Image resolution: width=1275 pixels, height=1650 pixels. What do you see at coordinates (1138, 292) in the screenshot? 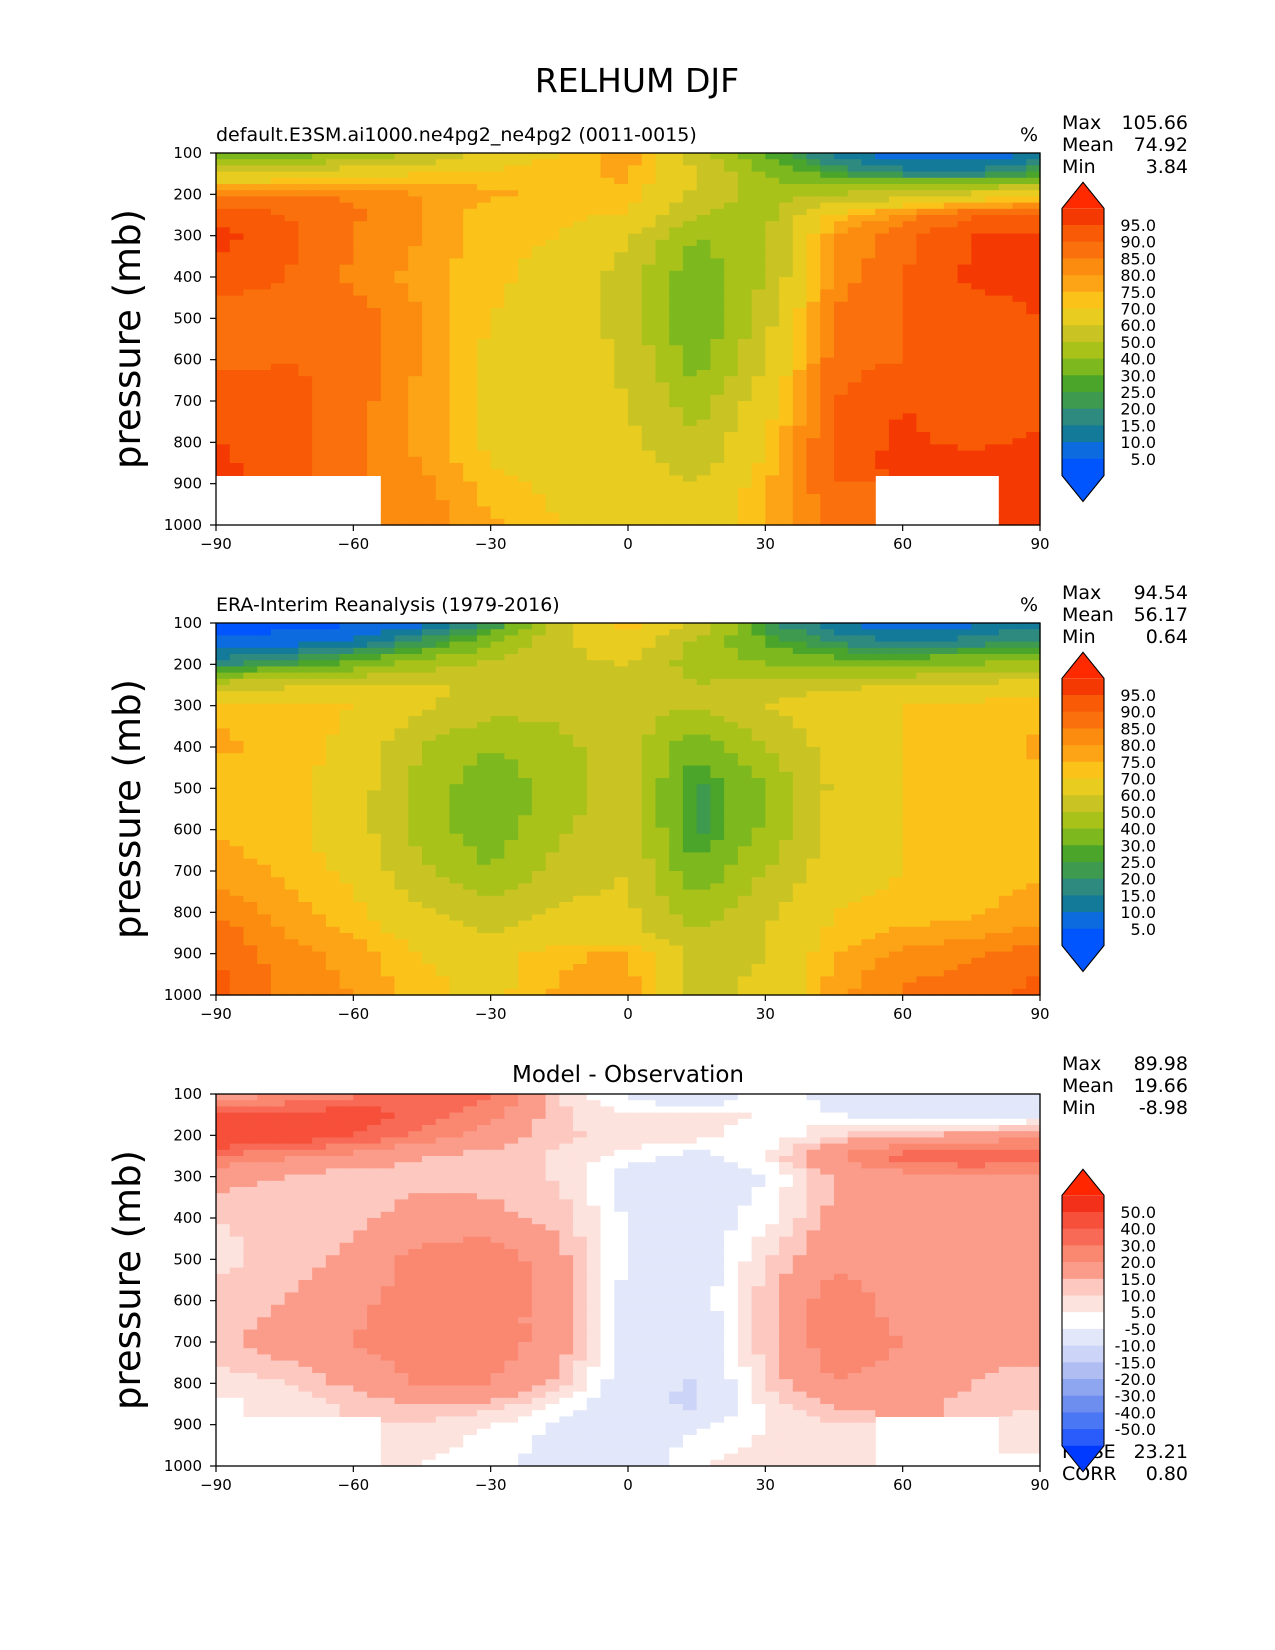
I see `colorbar-label: 75.0` at bounding box center [1138, 292].